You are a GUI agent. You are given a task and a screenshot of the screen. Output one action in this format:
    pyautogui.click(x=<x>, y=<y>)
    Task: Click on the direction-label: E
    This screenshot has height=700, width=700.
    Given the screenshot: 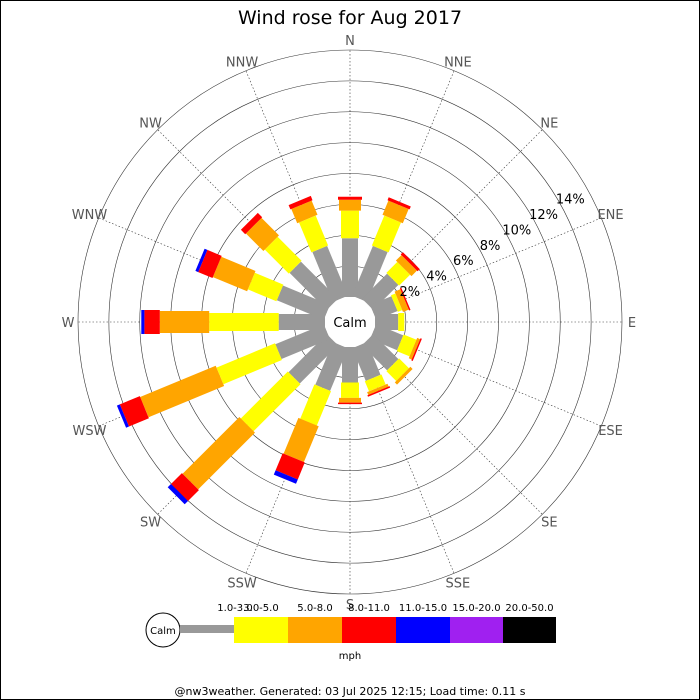 What is the action you would take?
    pyautogui.click(x=632, y=323)
    